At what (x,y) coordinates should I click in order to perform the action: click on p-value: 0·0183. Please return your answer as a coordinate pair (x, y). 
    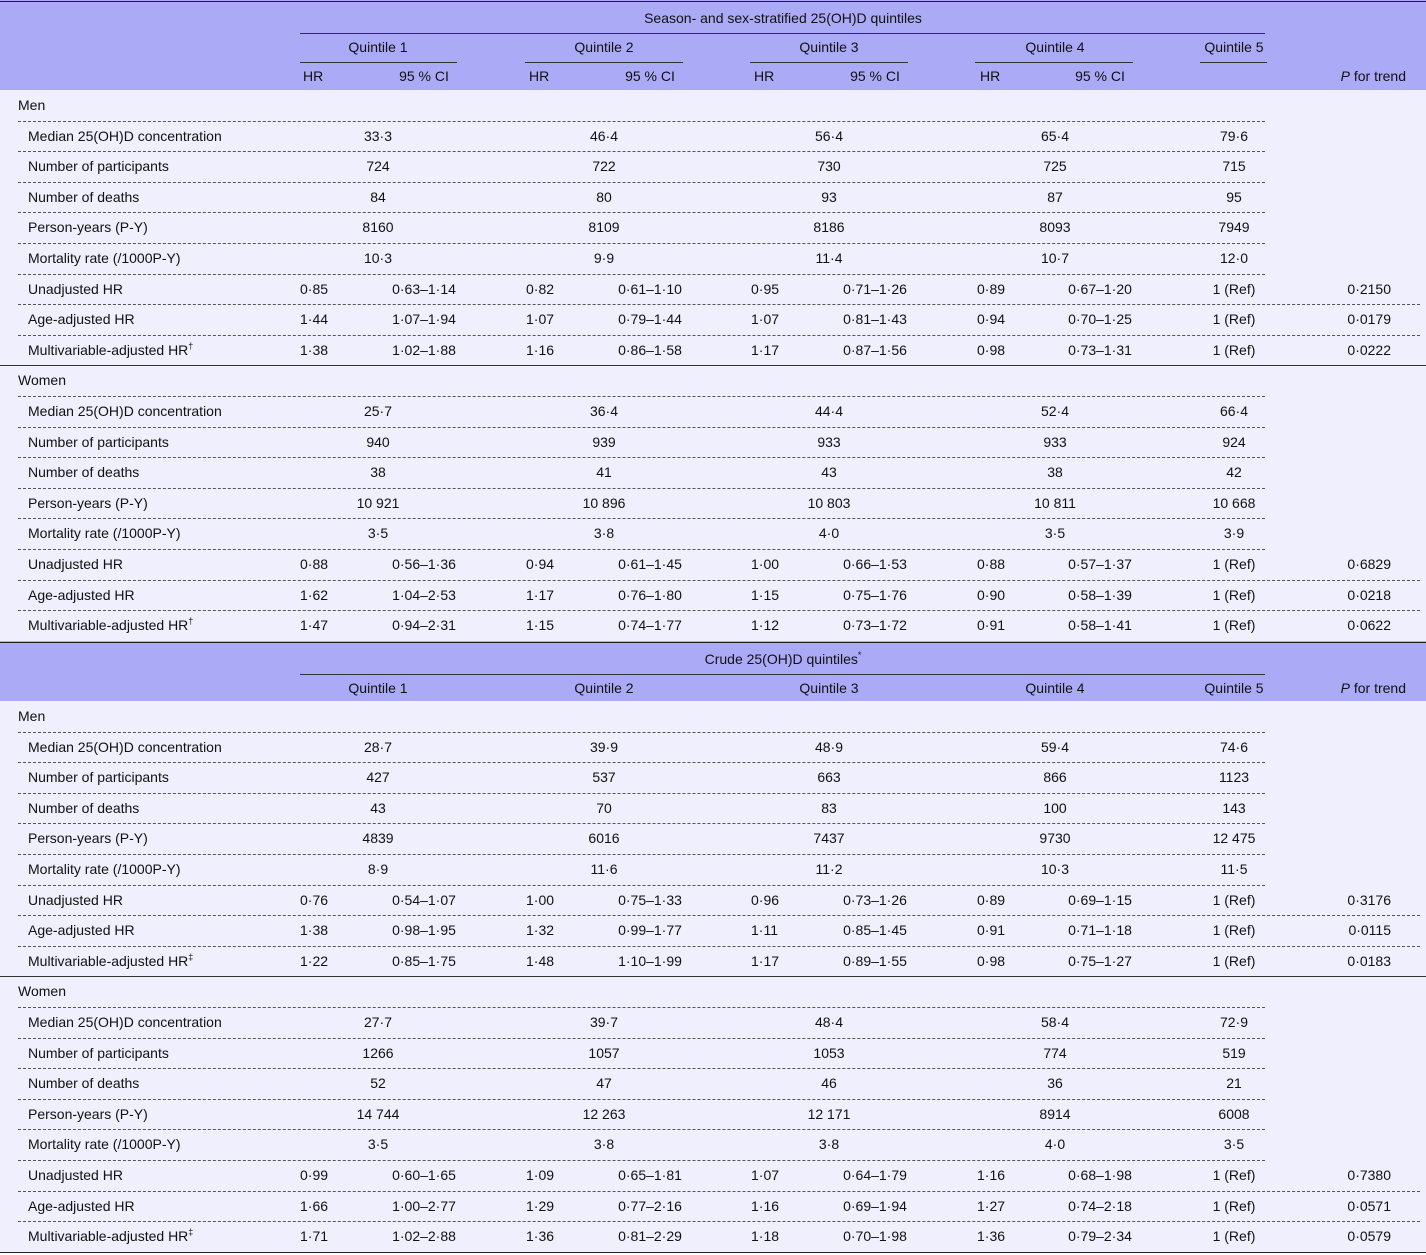
    Looking at the image, I should click on (1369, 960).